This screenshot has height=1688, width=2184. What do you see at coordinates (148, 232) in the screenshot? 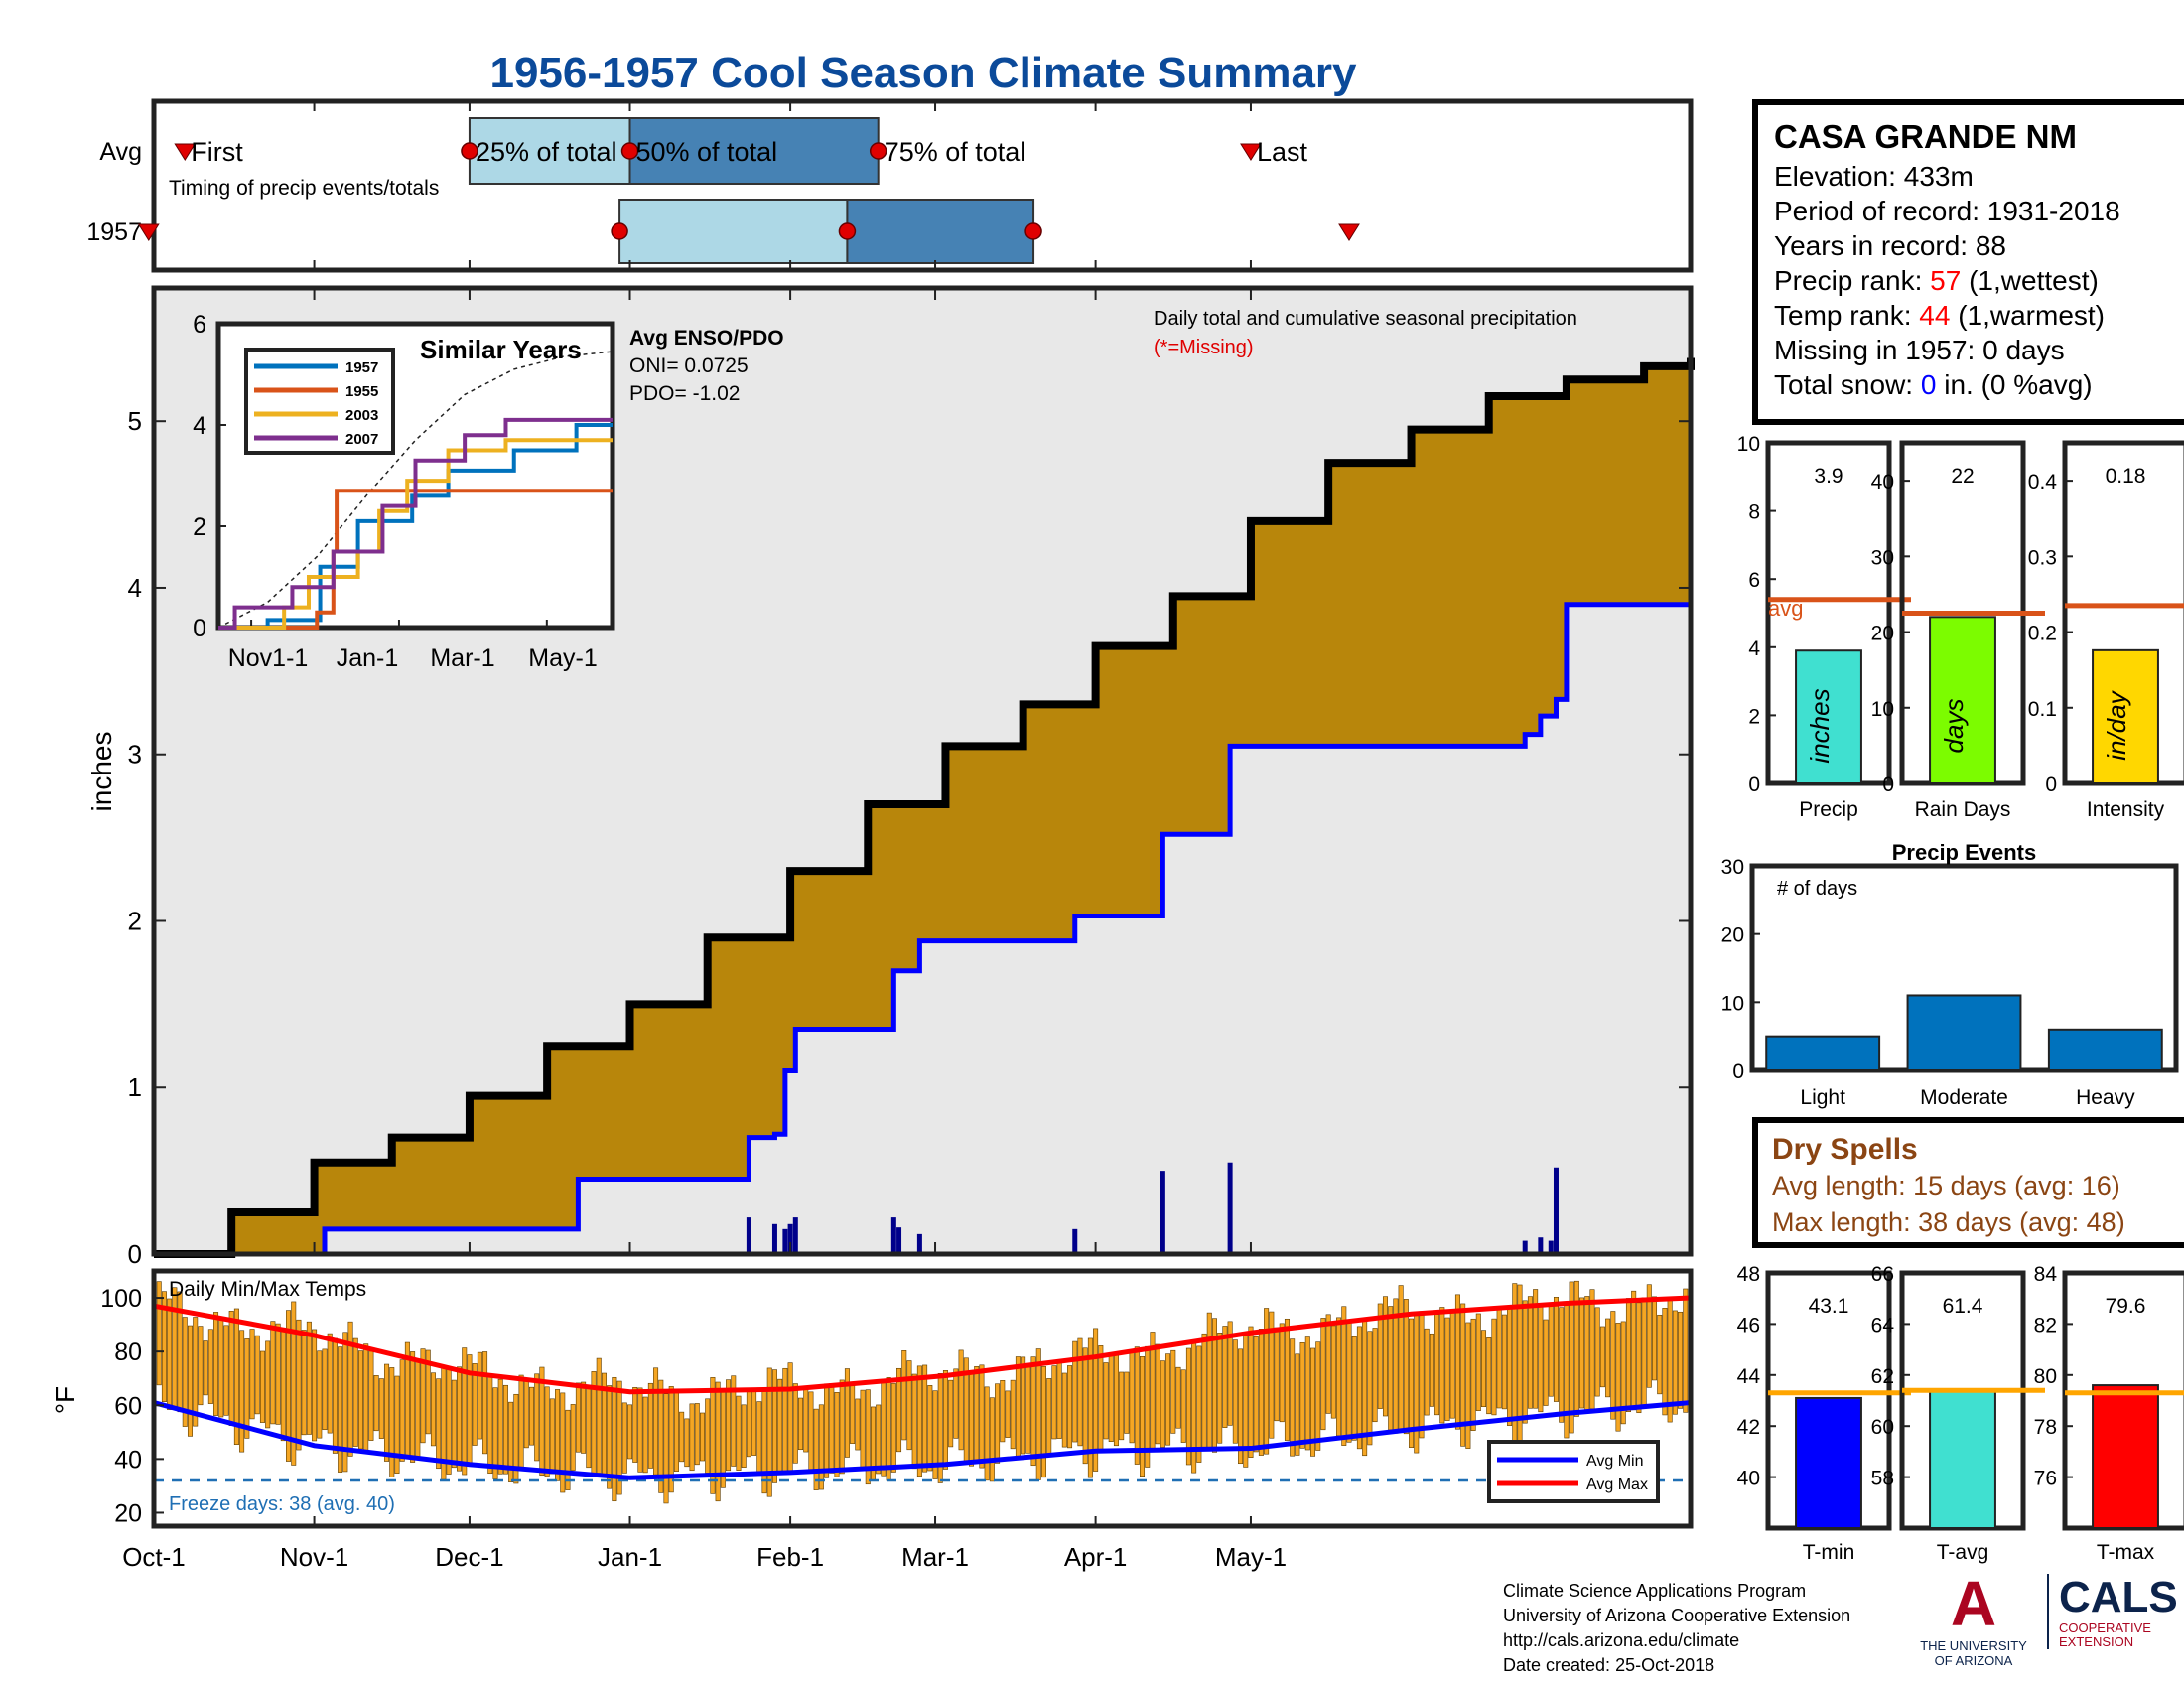
I see `timing-year-first-marker` at bounding box center [148, 232].